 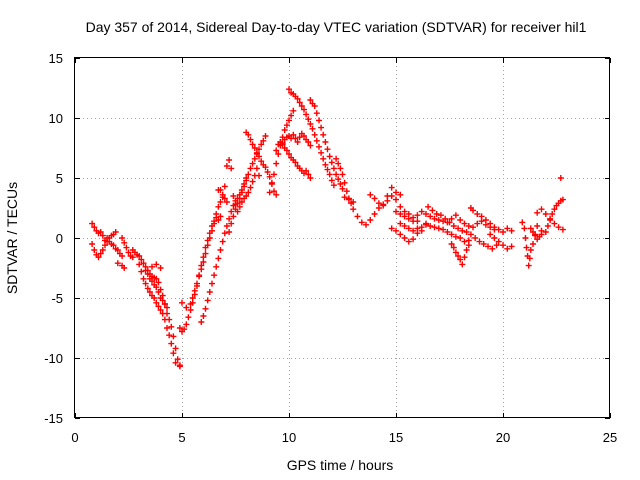 What do you see at coordinates (340, 465) in the screenshot?
I see `x-axis-label: GPS time / hours` at bounding box center [340, 465].